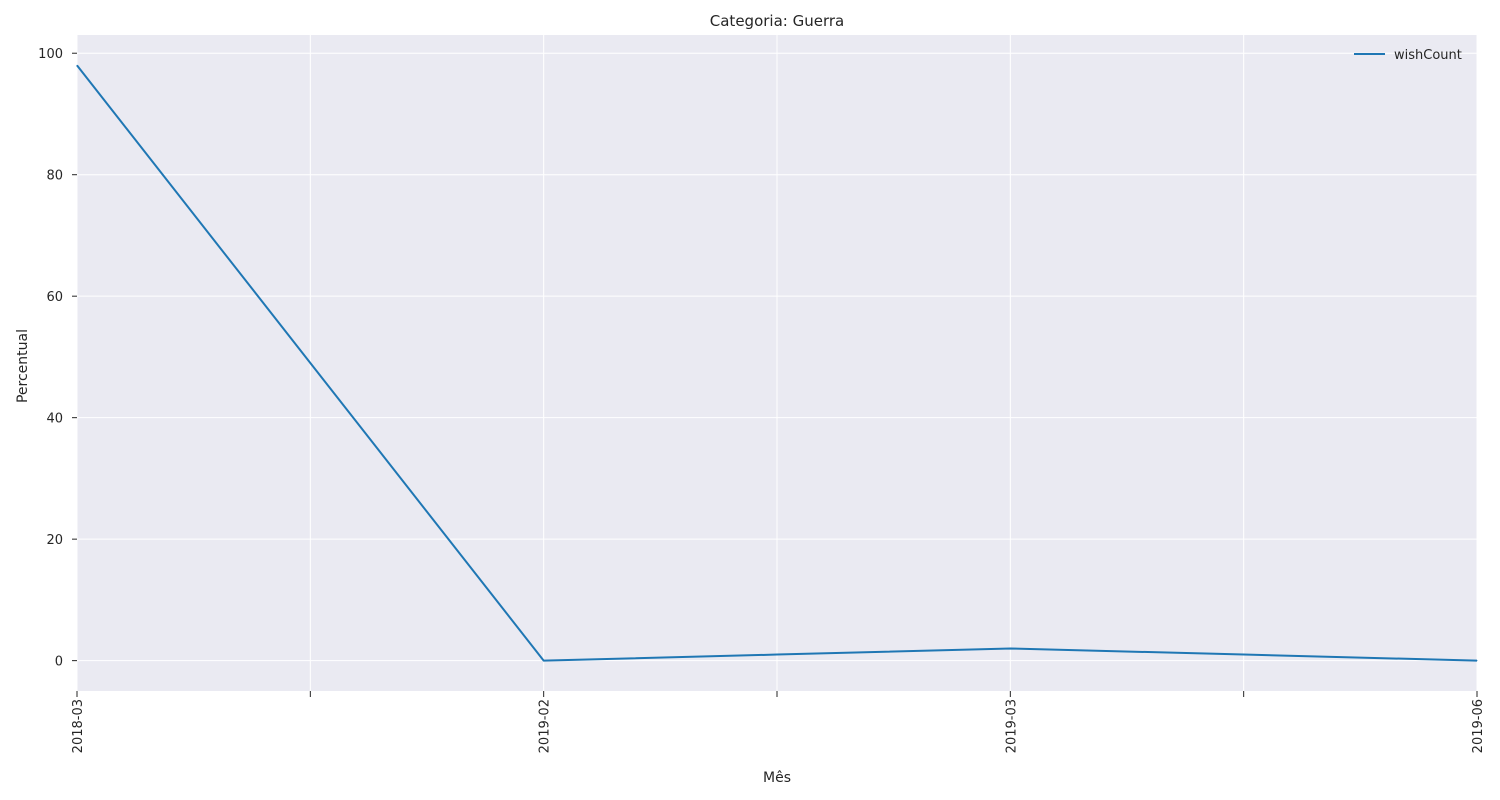 The width and height of the screenshot is (1500, 800). Describe the element at coordinates (59, 662) in the screenshot. I see `y-tick-label: 0` at that location.